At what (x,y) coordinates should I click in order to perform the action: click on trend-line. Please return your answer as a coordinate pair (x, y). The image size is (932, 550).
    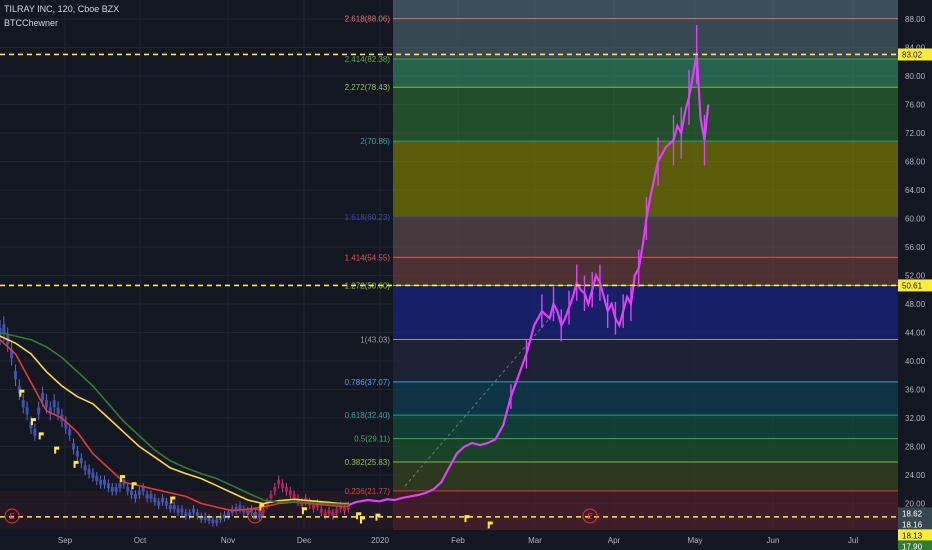
    Looking at the image, I should click on (480, 399).